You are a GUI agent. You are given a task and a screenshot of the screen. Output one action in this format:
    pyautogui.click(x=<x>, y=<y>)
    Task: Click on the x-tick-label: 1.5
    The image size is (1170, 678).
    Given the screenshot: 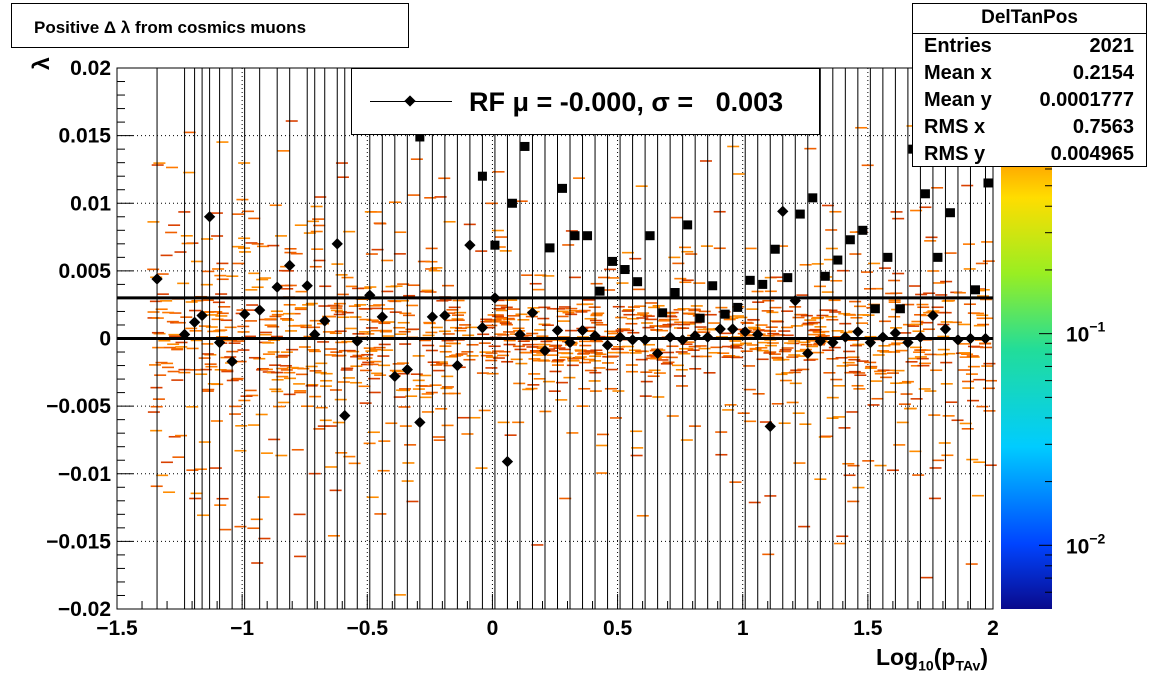 What is the action you would take?
    pyautogui.click(x=868, y=628)
    